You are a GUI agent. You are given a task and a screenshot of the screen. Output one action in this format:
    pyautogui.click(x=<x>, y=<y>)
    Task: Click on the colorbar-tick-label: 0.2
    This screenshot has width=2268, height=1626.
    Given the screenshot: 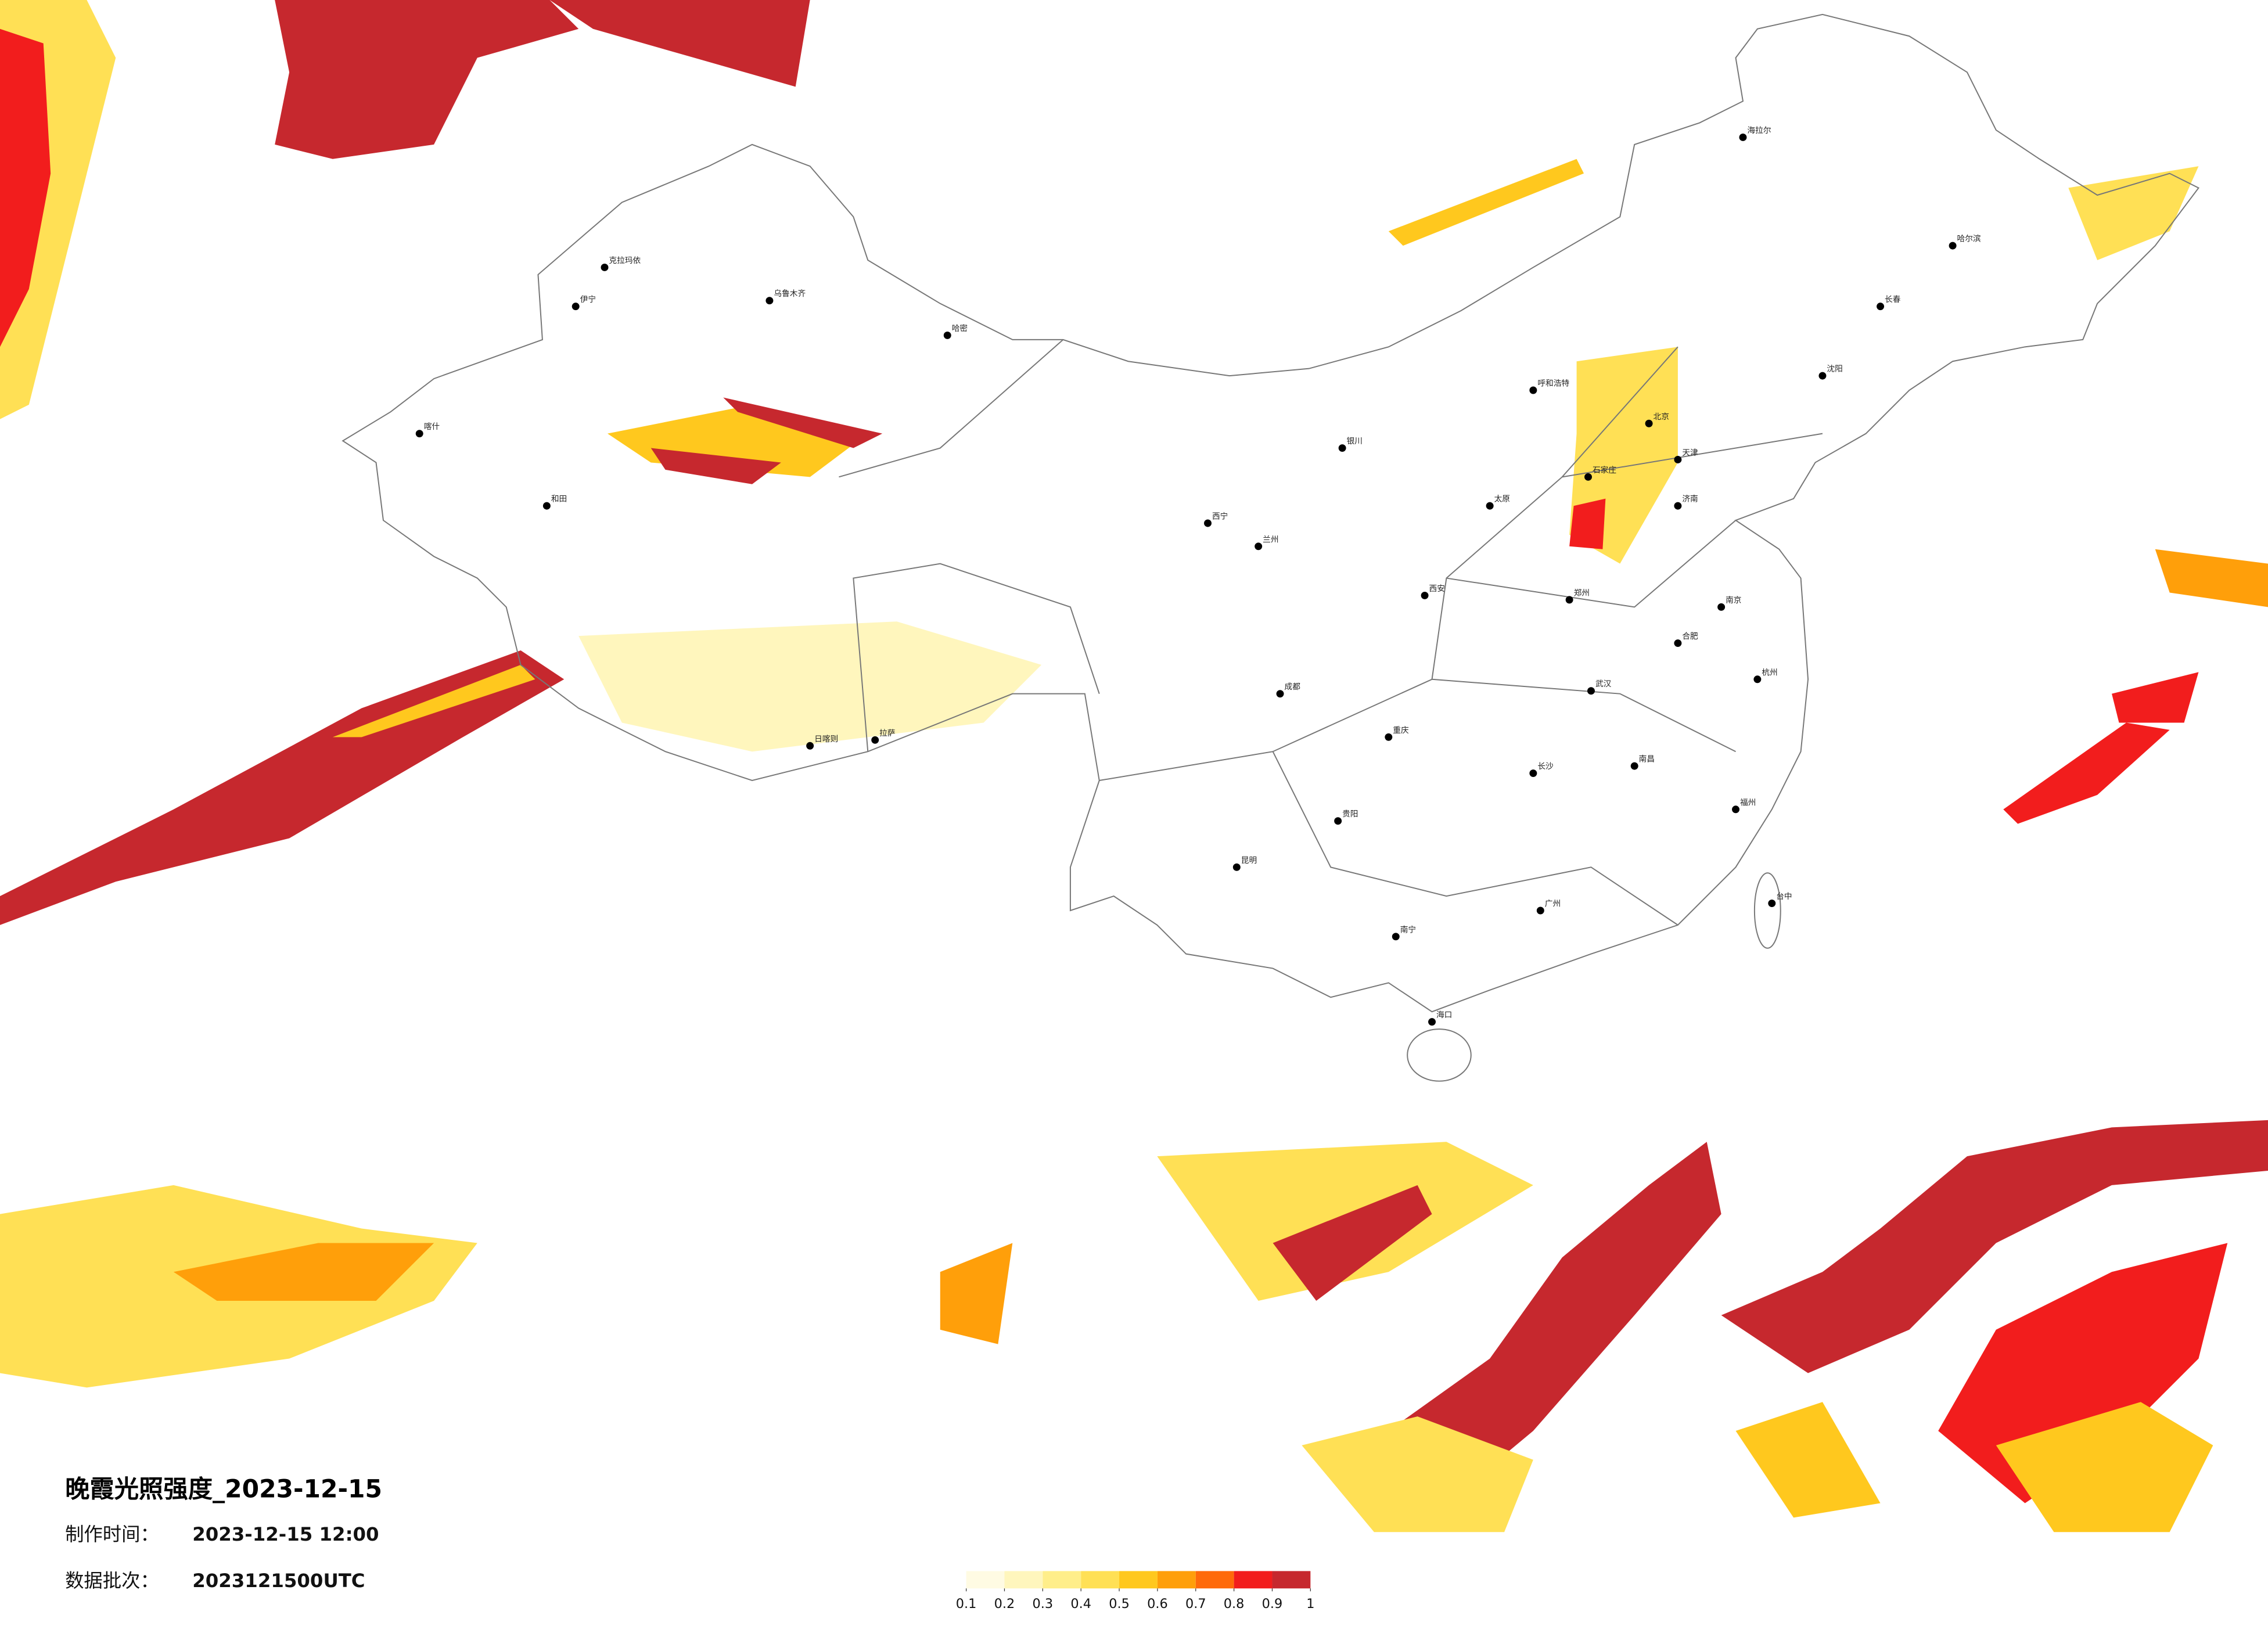 What is the action you would take?
    pyautogui.click(x=1004, y=1603)
    